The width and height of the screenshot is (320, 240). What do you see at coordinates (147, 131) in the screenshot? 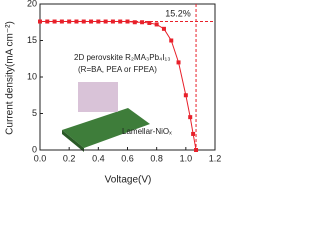
I see `inset-label: Lamellar-NiOₓ` at bounding box center [147, 131].